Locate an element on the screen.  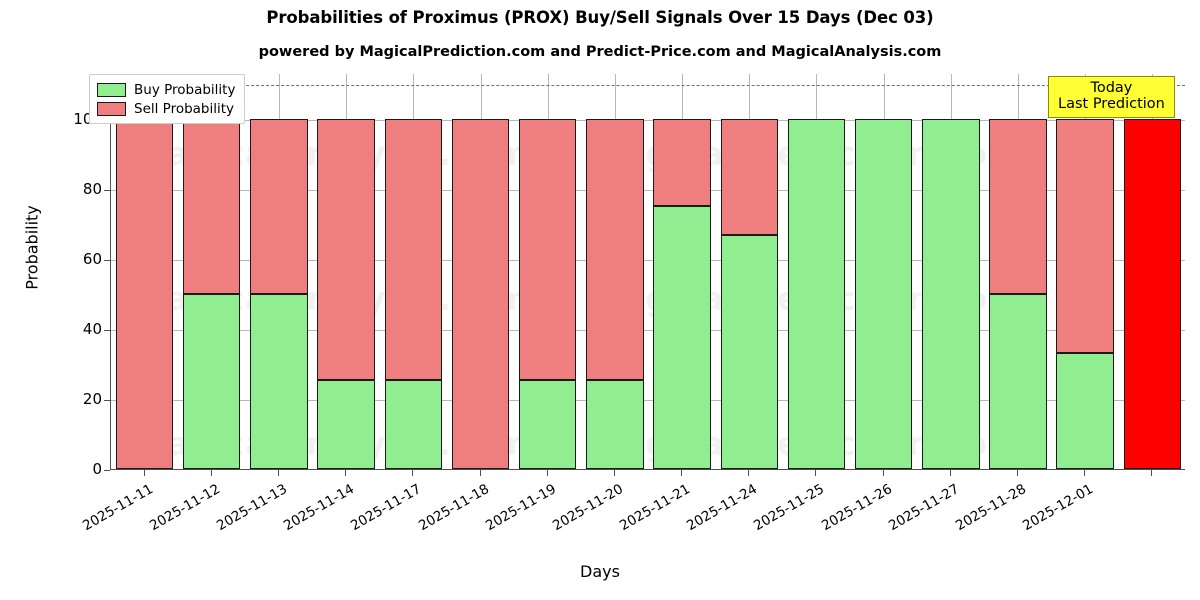
legend-item-sell: Sell Probability is located at coordinates (166, 108).